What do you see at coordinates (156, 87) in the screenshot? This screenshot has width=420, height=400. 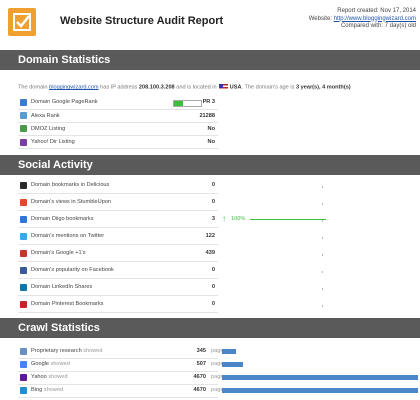 I see `ip: 208.100.3.208` at bounding box center [156, 87].